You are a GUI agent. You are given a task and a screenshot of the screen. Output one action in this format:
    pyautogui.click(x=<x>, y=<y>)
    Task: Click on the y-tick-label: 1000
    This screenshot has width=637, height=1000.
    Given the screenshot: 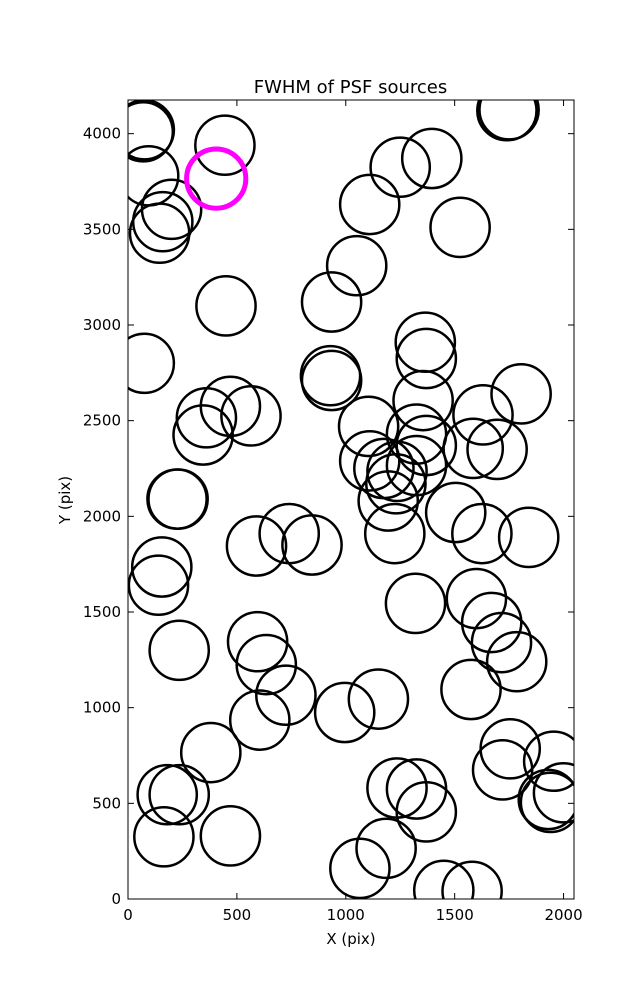 What is the action you would take?
    pyautogui.click(x=102, y=708)
    